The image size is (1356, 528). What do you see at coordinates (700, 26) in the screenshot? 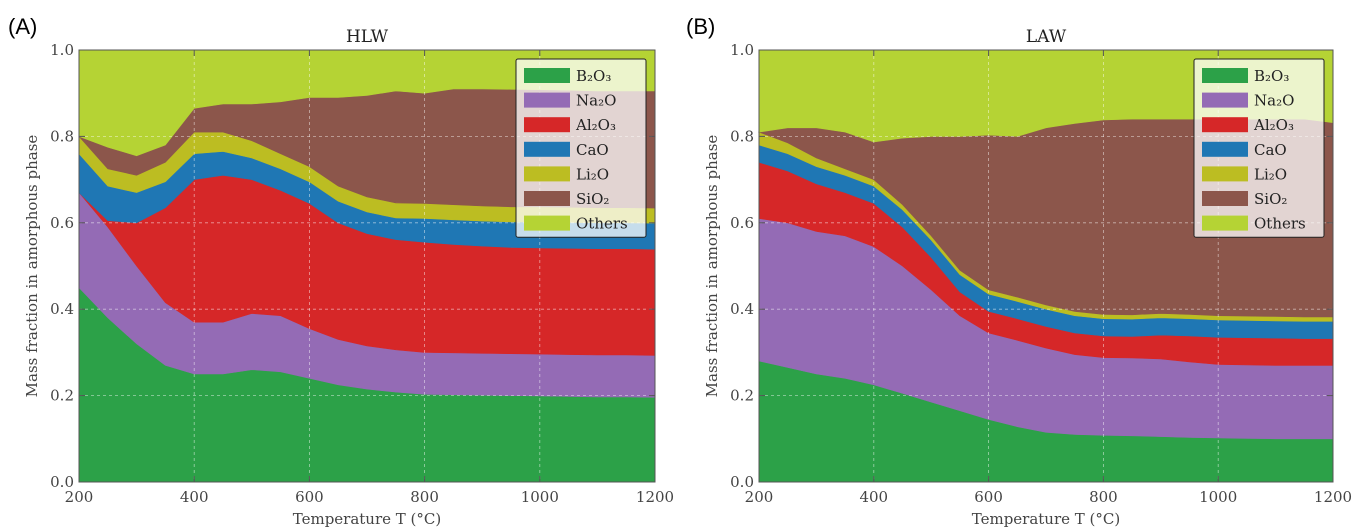
I see `panel-label: (B)` at bounding box center [700, 26].